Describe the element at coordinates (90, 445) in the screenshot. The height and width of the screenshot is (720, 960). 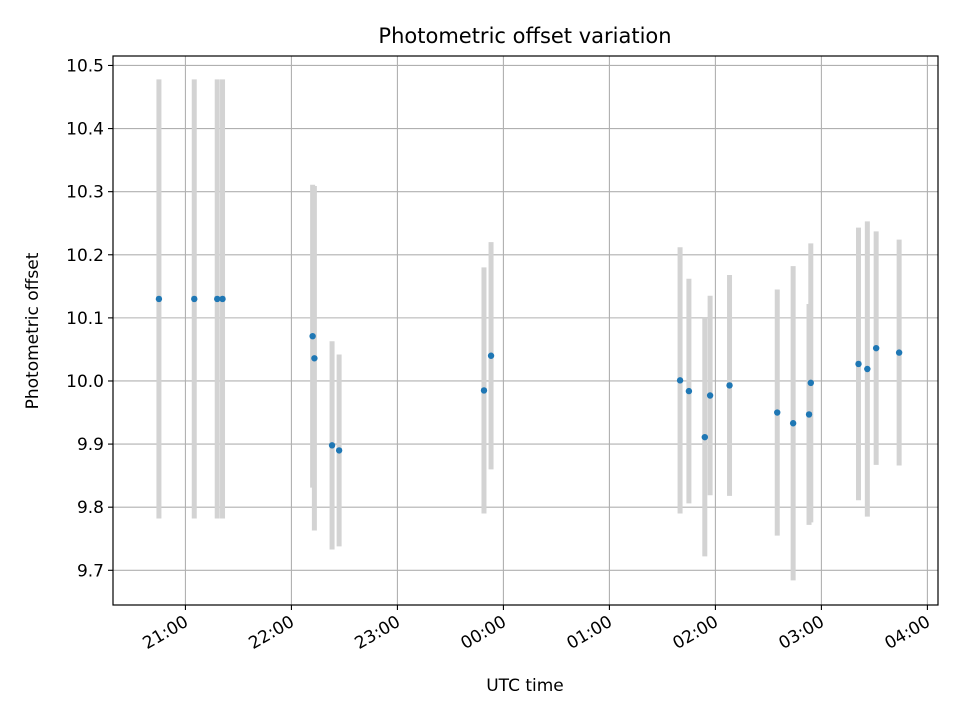
I see `y-tick-label: 9.9` at that location.